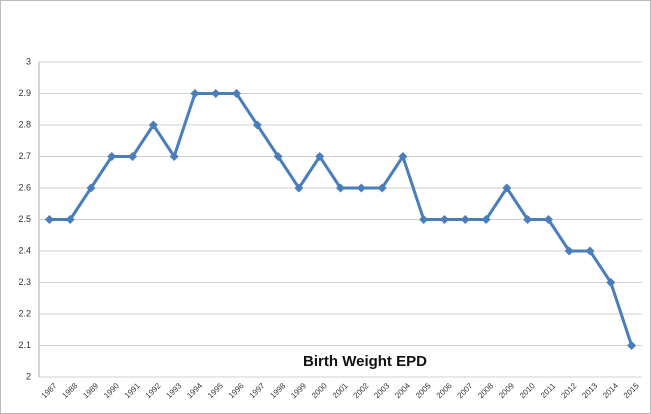  Describe the element at coordinates (24, 219) in the screenshot. I see `y-tick-label: 2.5` at that location.